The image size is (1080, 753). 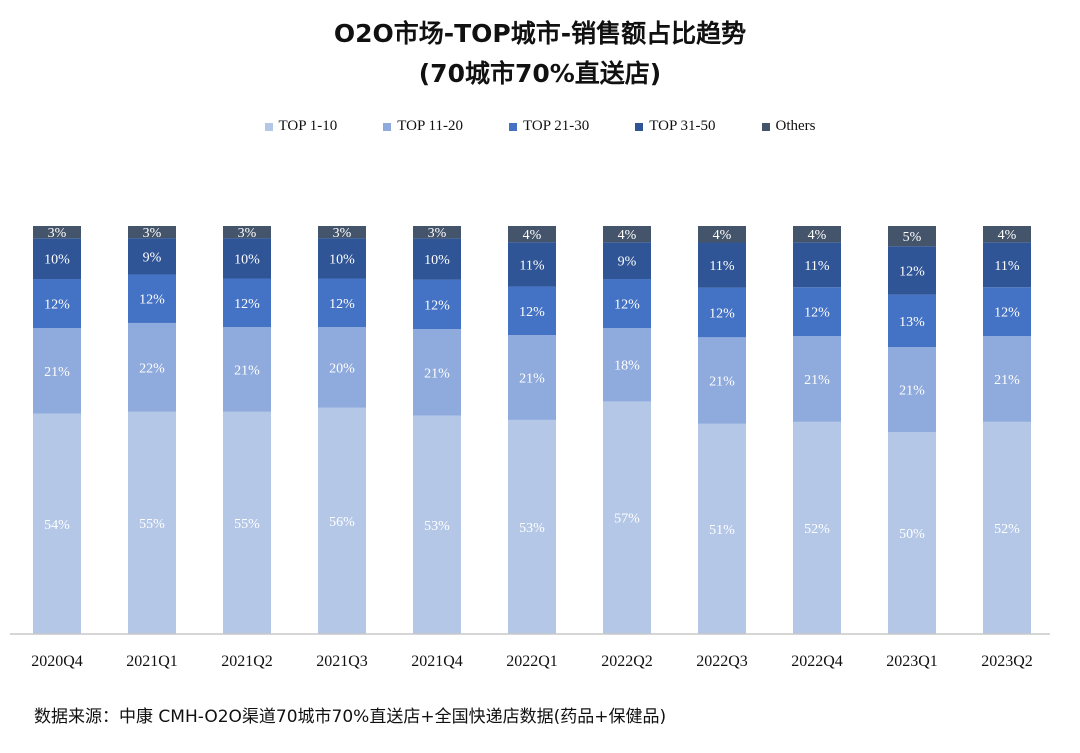 I want to click on bar-segment-2023Q1-s3, so click(x=912, y=270).